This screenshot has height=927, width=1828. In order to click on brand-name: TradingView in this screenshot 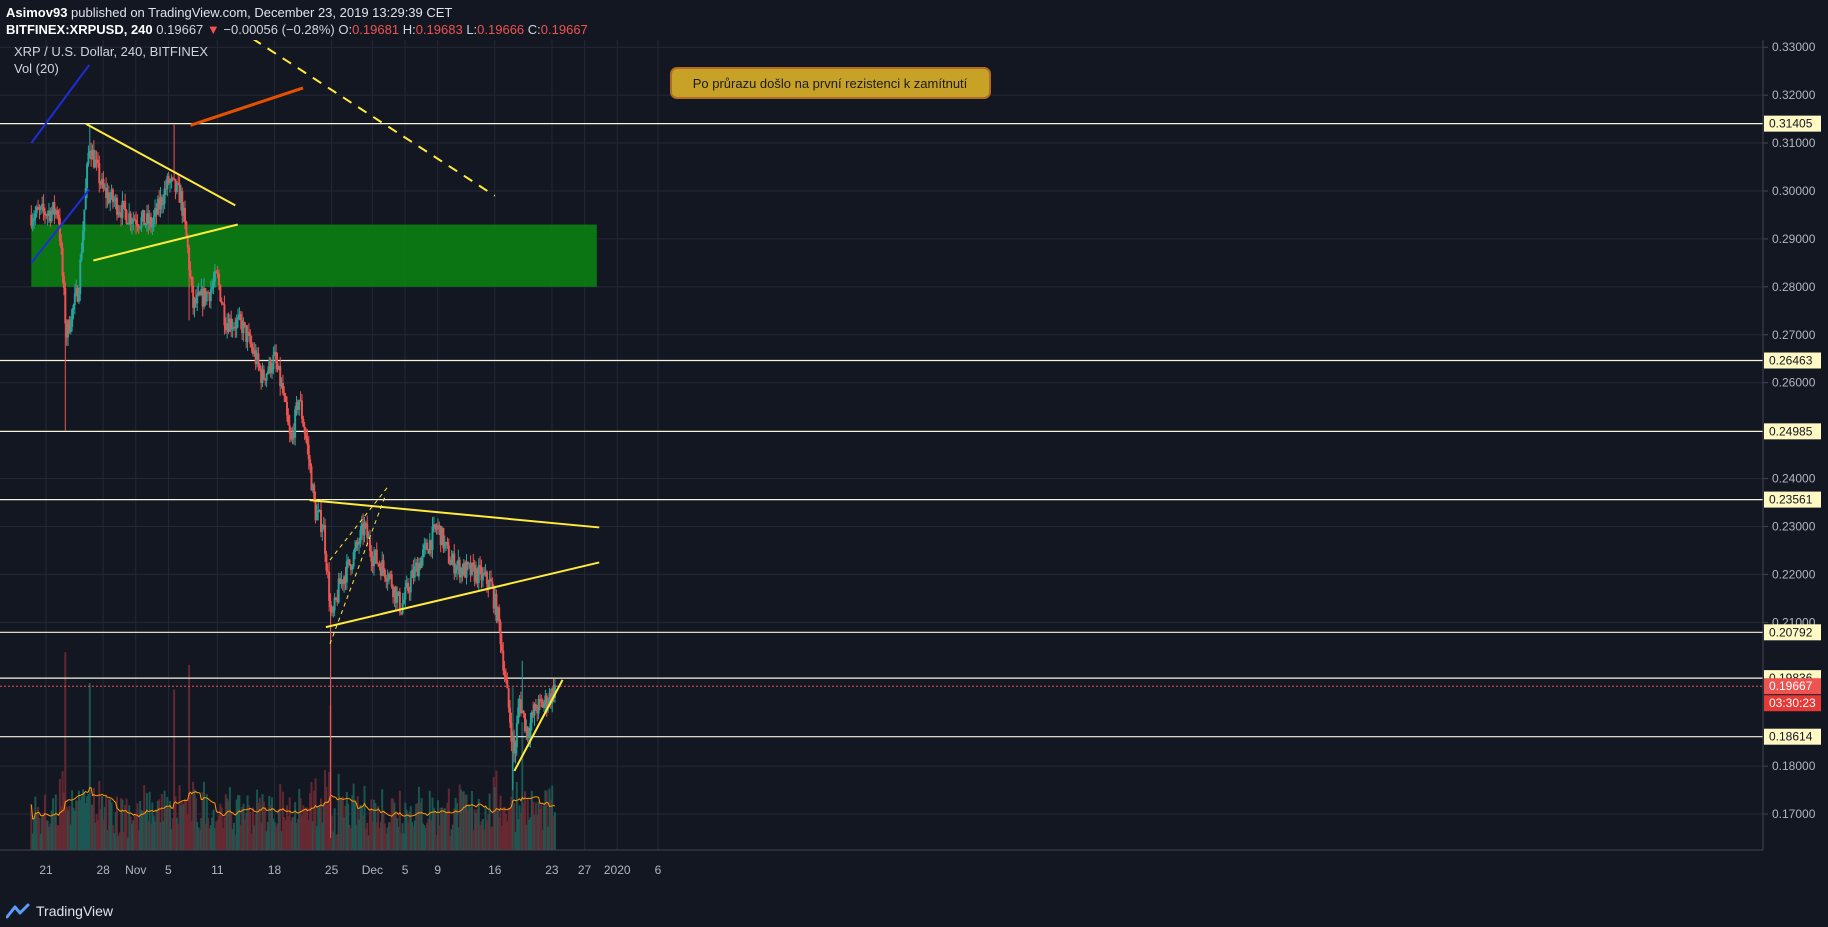, I will do `click(75, 911)`.